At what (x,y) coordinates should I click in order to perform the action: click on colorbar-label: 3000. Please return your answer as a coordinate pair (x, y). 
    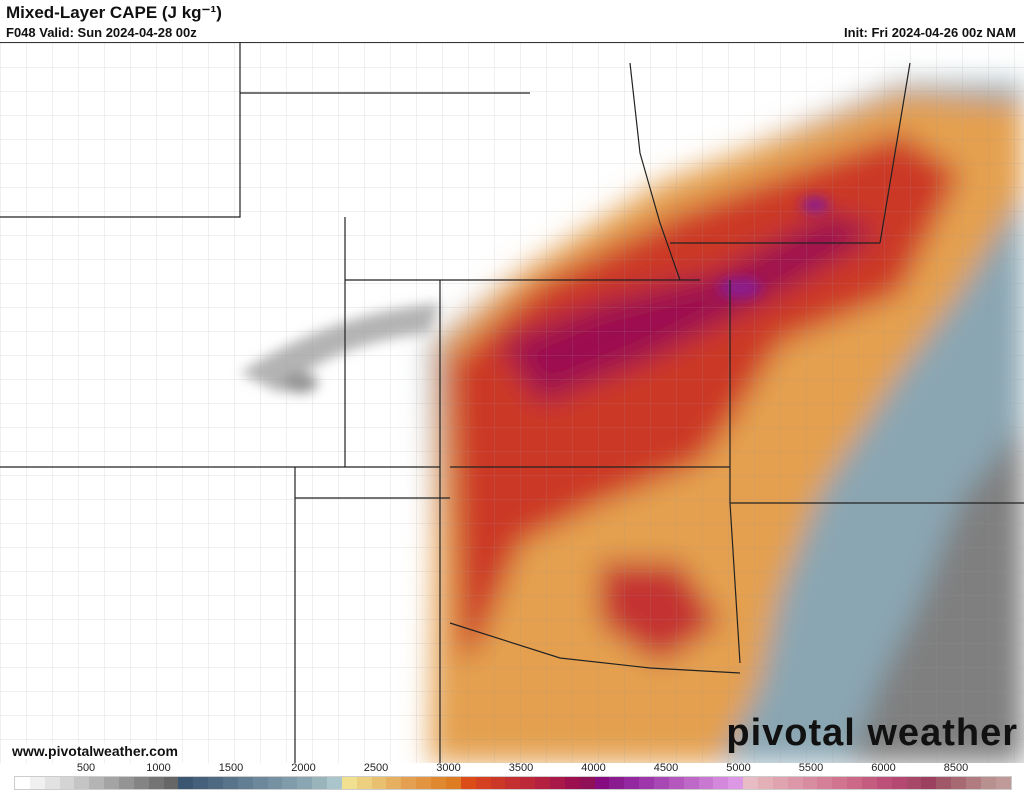
    Looking at the image, I should click on (448, 768).